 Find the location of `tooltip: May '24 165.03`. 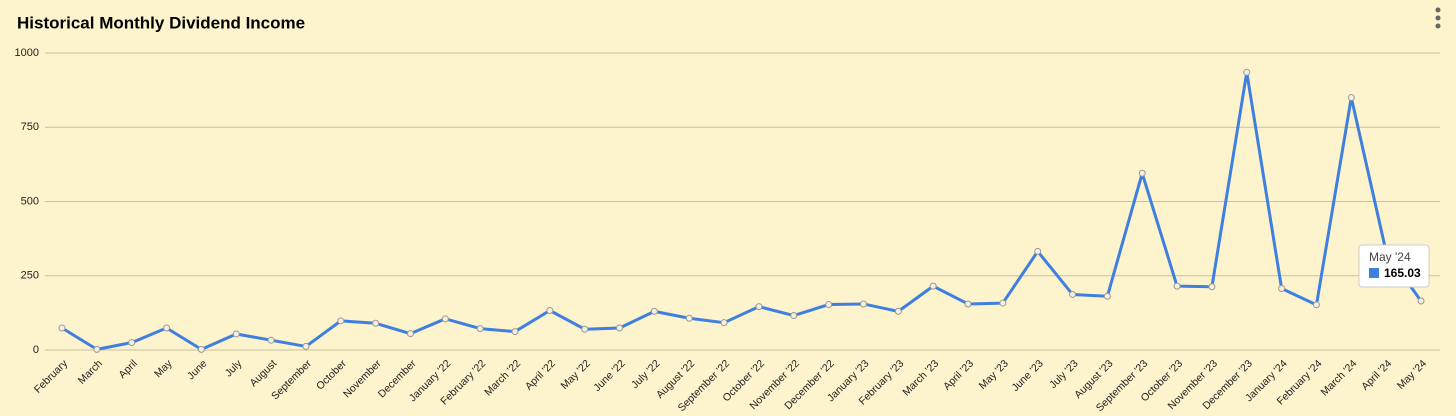

tooltip: May '24 165.03 is located at coordinates (1394, 266).